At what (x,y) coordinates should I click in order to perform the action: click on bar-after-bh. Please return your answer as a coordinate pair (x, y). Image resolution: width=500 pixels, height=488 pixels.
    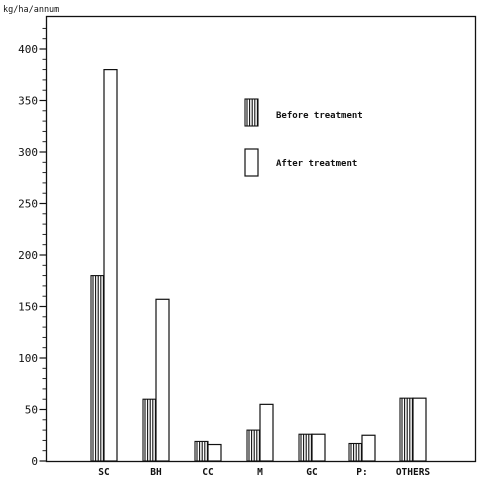
    Looking at the image, I should click on (162, 380).